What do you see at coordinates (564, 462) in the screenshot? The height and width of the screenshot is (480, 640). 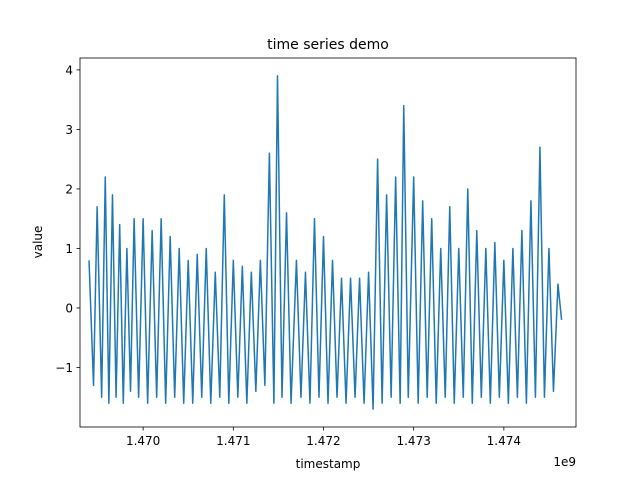 I see `x-axis-offset-label: 1e9` at bounding box center [564, 462].